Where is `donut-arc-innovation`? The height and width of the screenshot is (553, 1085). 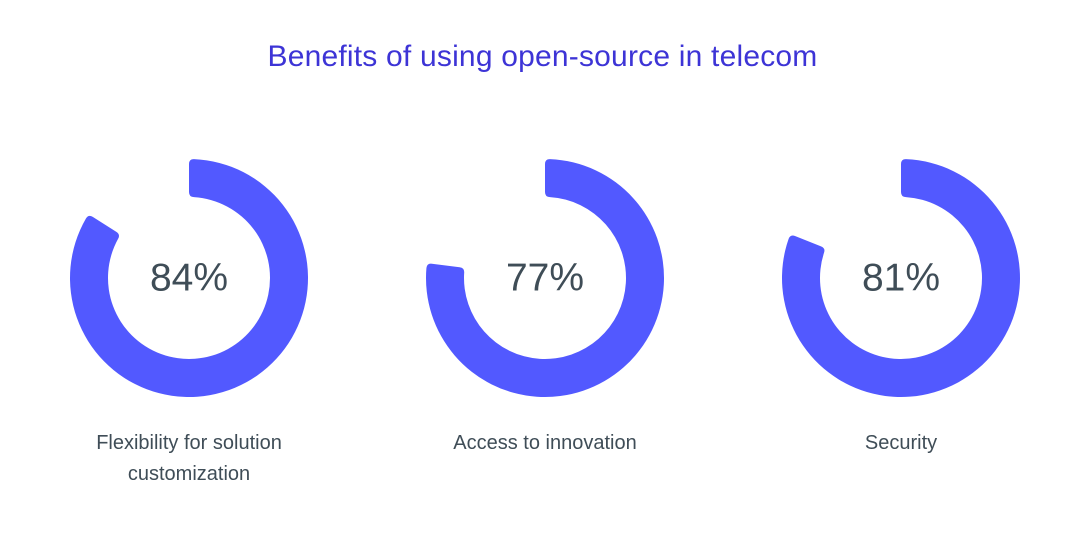 donut-arc-innovation is located at coordinates (545, 278).